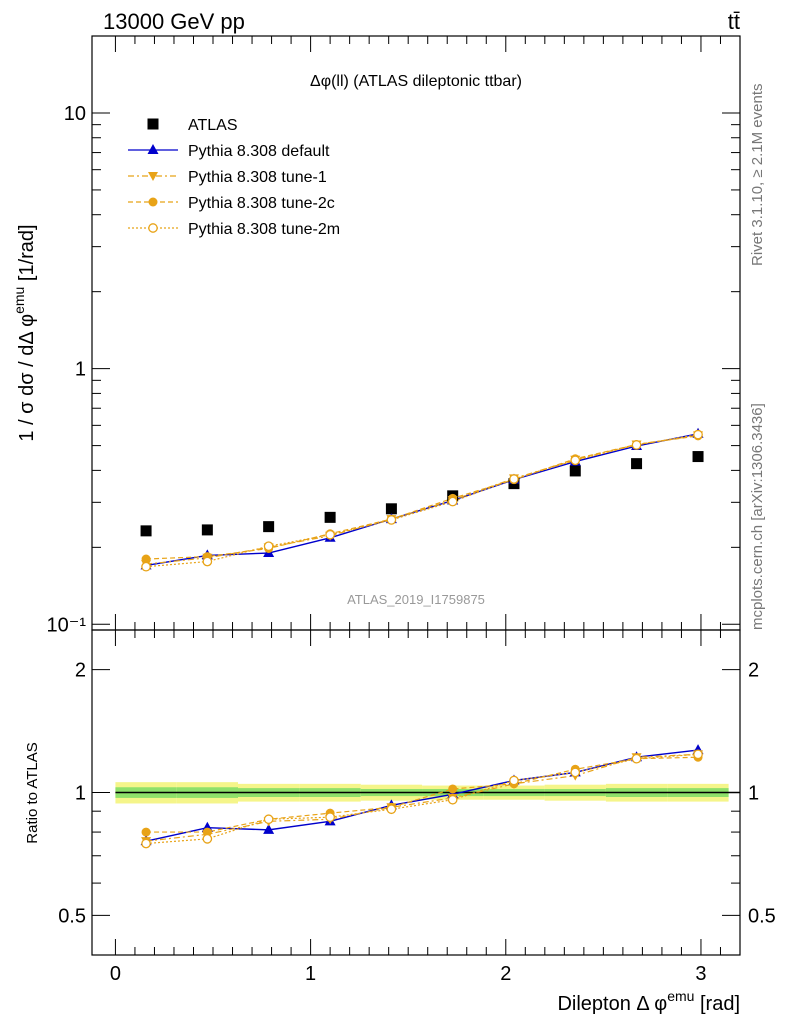  I want to click on ratio-ytick-label-right: 2, so click(753, 671).